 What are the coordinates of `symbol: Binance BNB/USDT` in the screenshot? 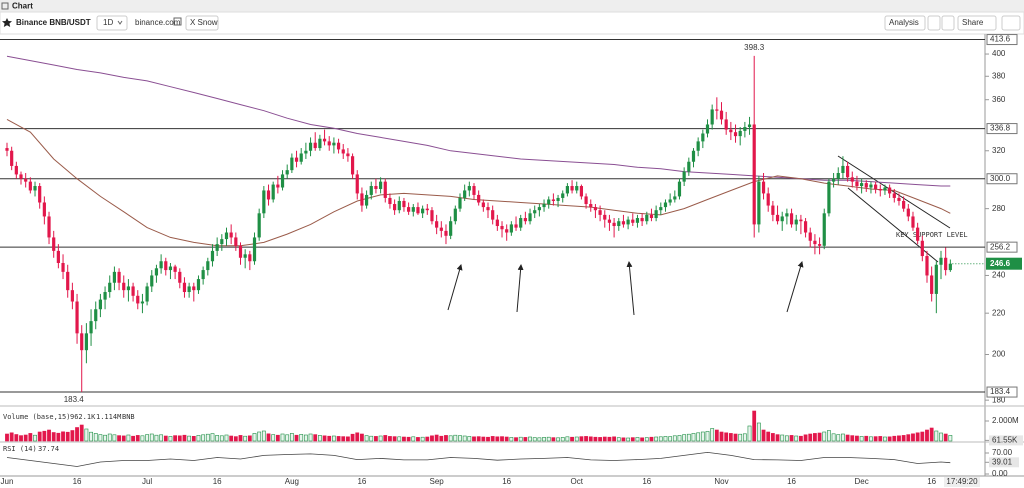 It's located at (53, 22).